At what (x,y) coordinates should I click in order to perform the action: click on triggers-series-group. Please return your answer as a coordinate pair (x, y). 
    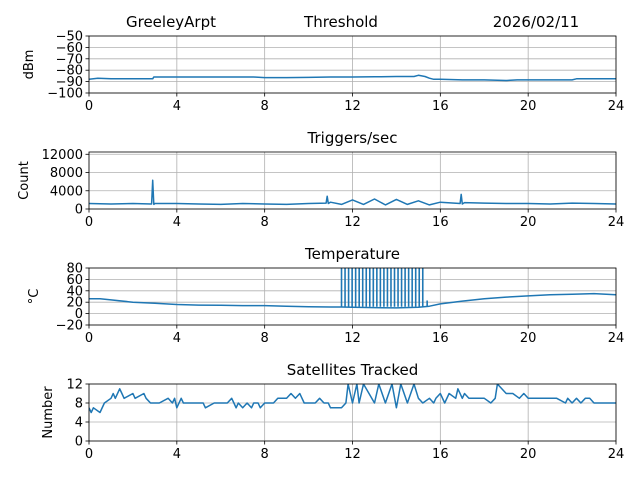
    Looking at the image, I should click on (352, 192).